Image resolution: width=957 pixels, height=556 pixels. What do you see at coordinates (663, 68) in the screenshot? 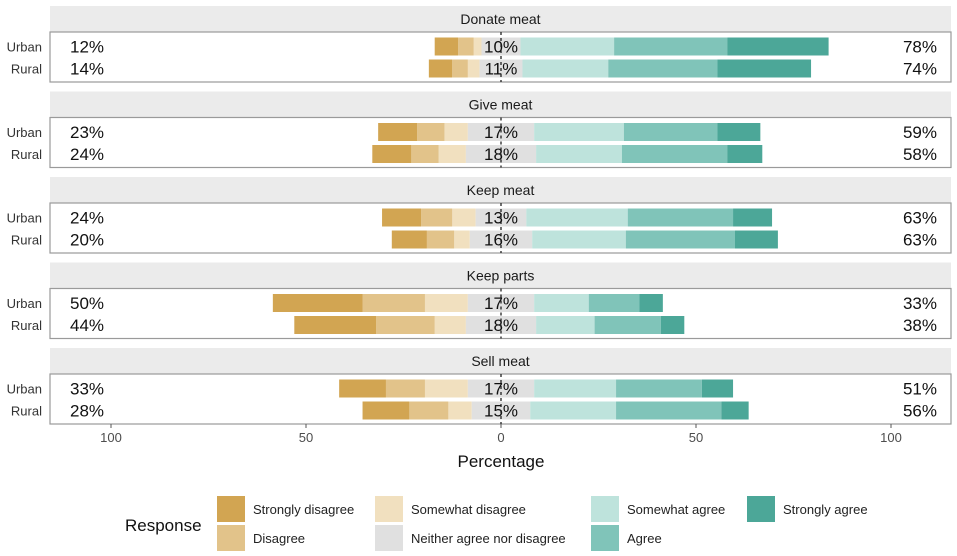
I see `bar-donate-meat-rural-a` at bounding box center [663, 68].